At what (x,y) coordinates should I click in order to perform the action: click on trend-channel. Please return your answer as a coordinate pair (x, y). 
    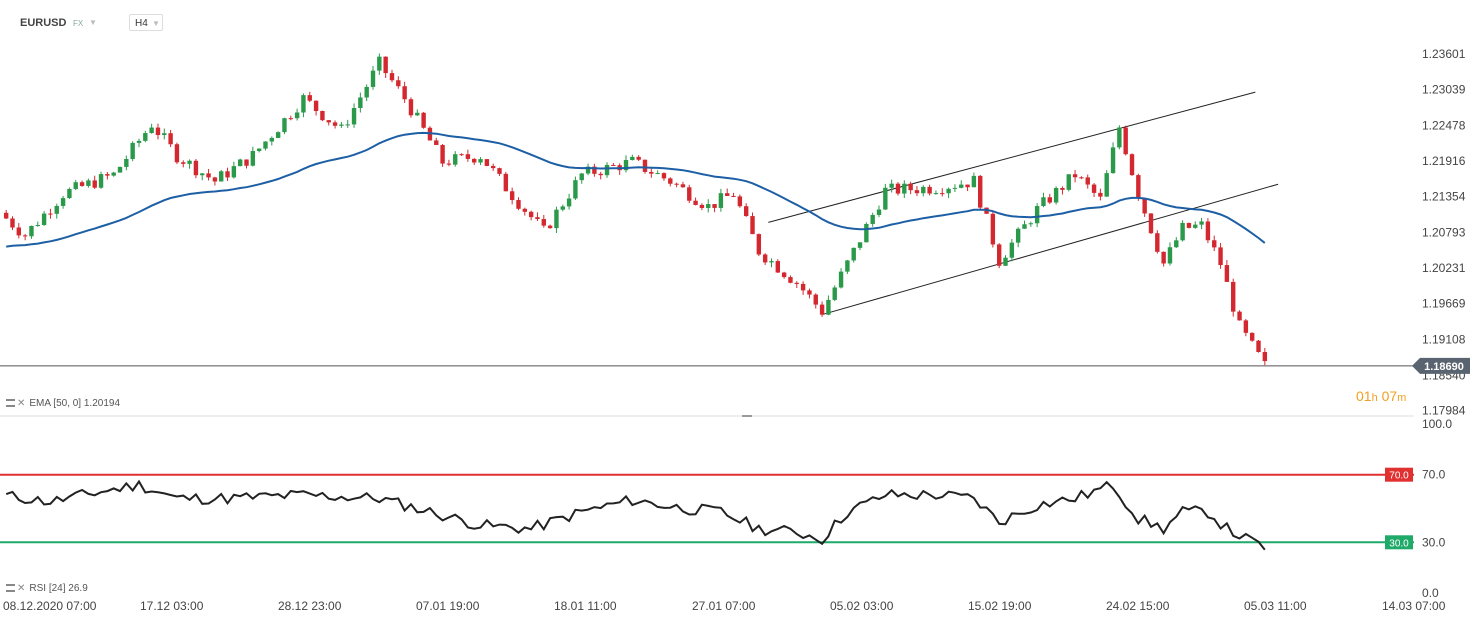
    Looking at the image, I should click on (1023, 203).